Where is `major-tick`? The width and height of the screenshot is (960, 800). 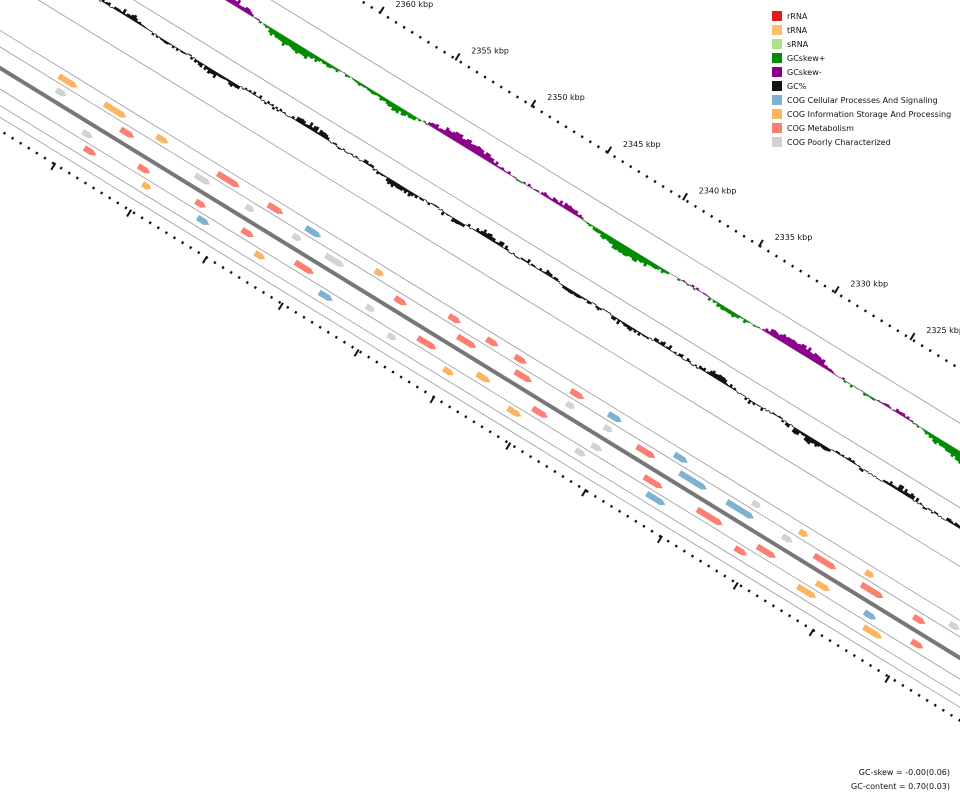 major-tick is located at coordinates (533, 103).